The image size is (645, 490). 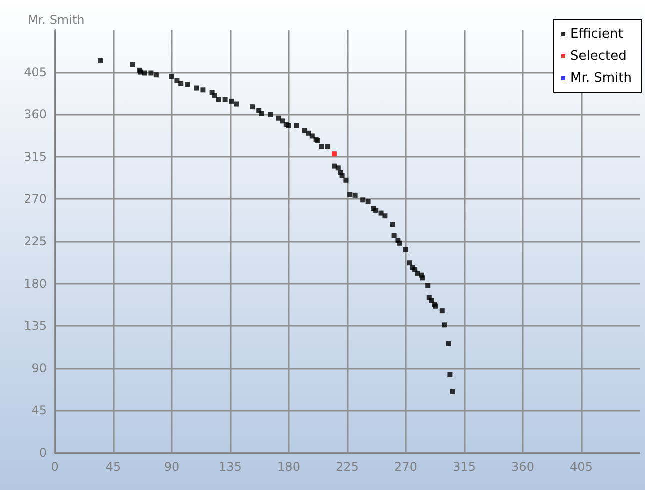 What do you see at coordinates (598, 56) in the screenshot?
I see `legend-label: Selected` at bounding box center [598, 56].